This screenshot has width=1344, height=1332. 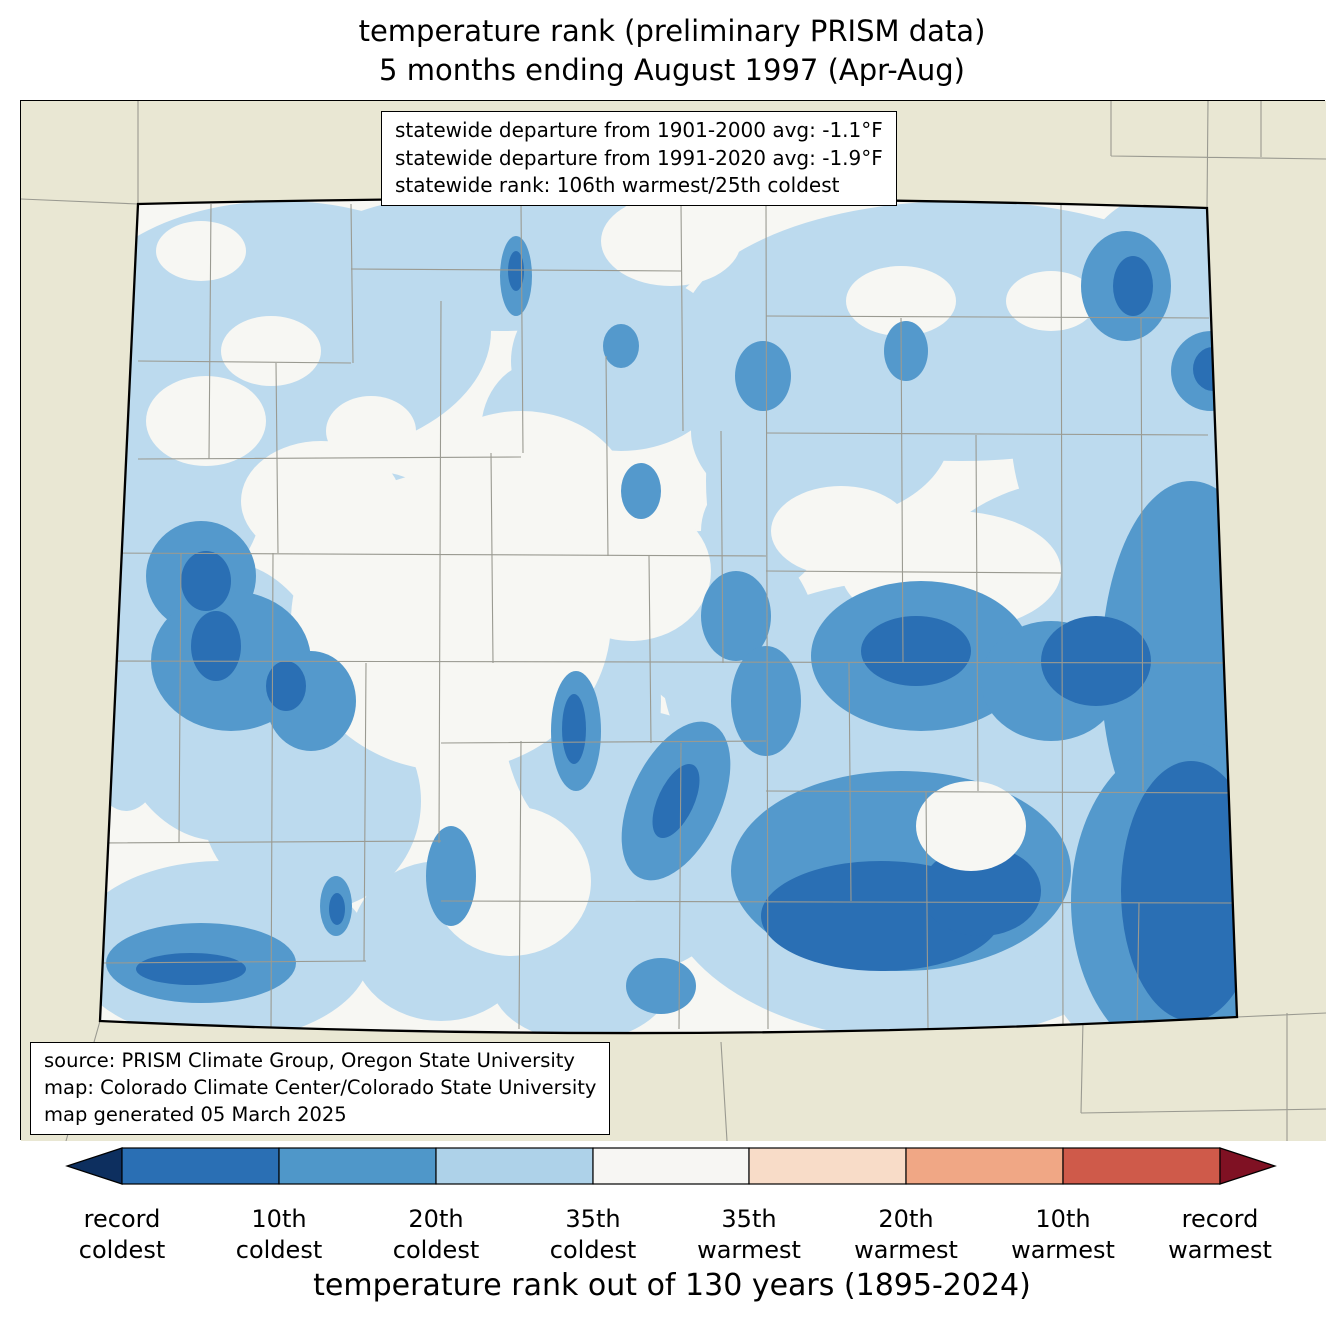 I want to click on colorbar-right-arrow, so click(x=1248, y=1166).